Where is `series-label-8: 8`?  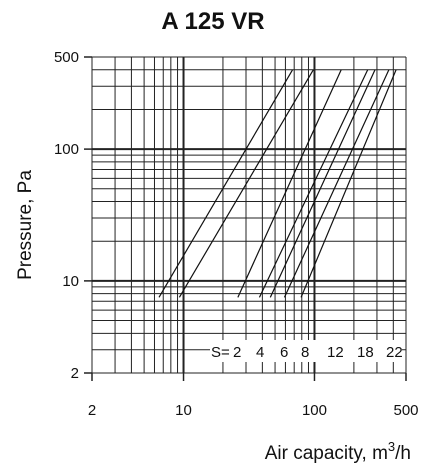 series-label-8: 8 is located at coordinates (305, 352).